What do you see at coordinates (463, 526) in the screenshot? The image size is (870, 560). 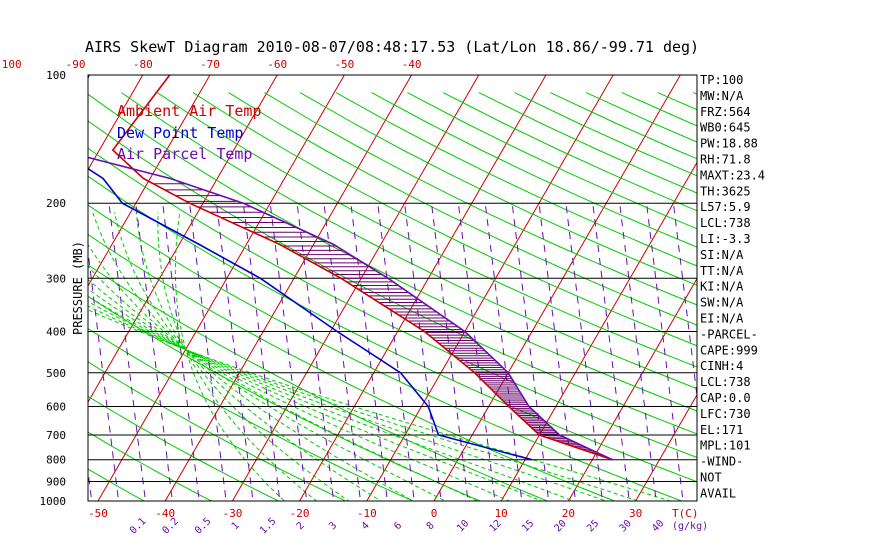 I see `mixing-ratio-tick-label: 10` at bounding box center [463, 526].